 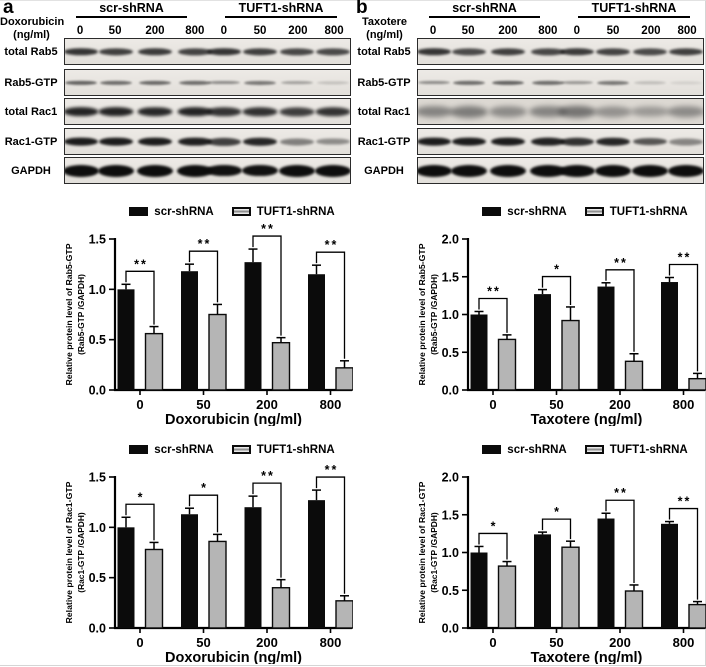 I want to click on dose-label: 50, so click(x=115, y=31).